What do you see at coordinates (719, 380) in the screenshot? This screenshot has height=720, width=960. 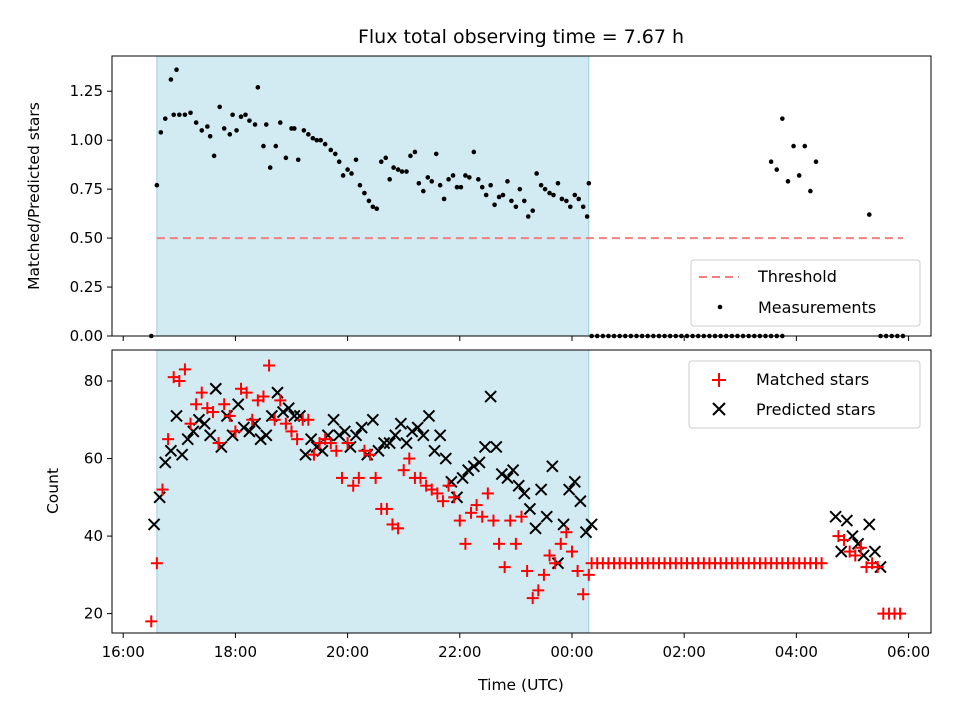 I see `legend-matched-swatch` at bounding box center [719, 380].